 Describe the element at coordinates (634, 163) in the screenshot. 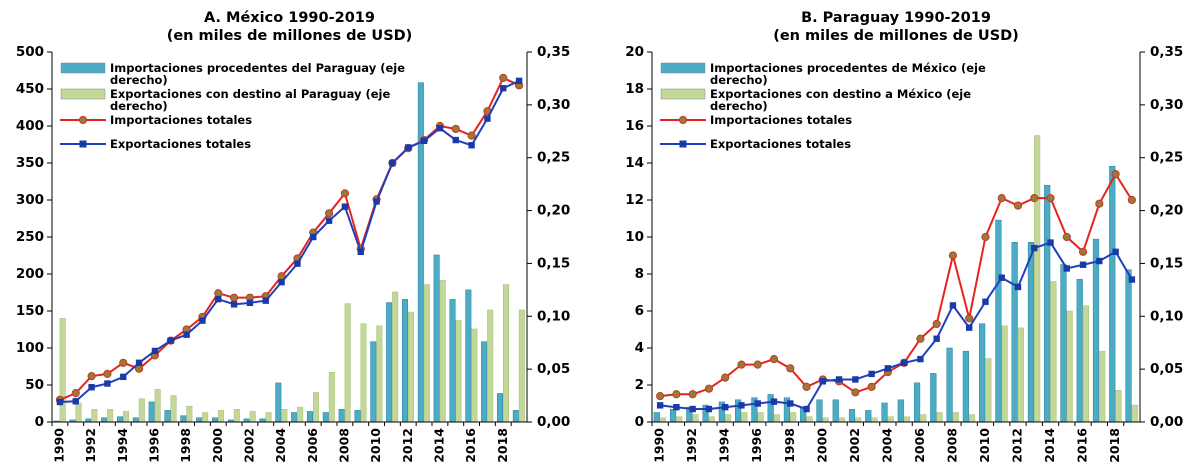

I see `y-tick-label: 14` at that location.